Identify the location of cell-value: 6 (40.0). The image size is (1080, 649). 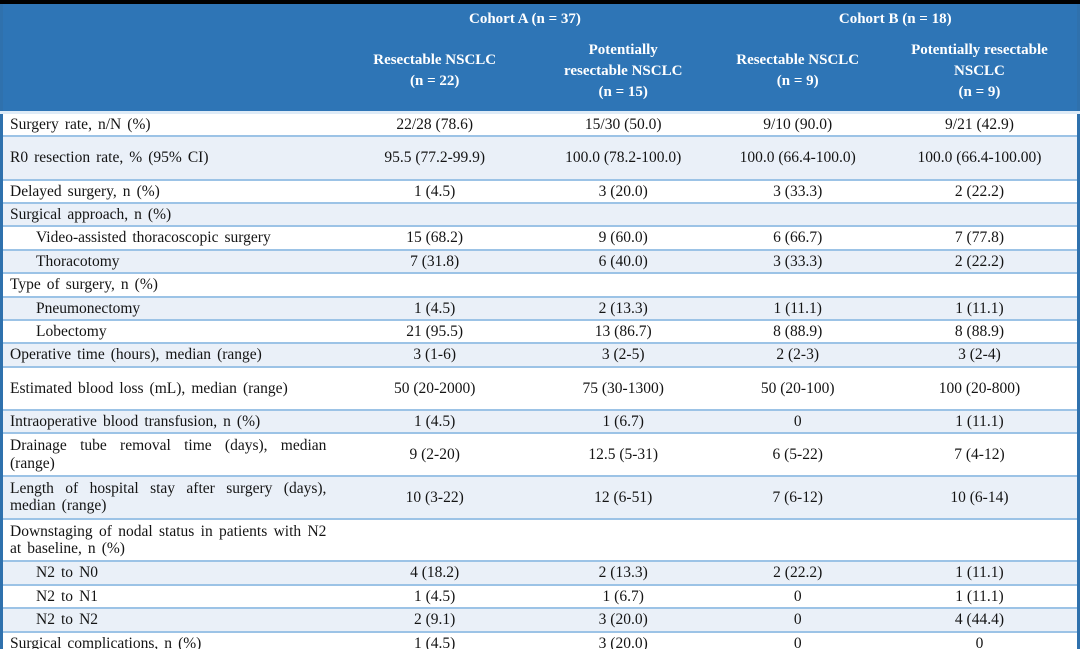
(623, 261).